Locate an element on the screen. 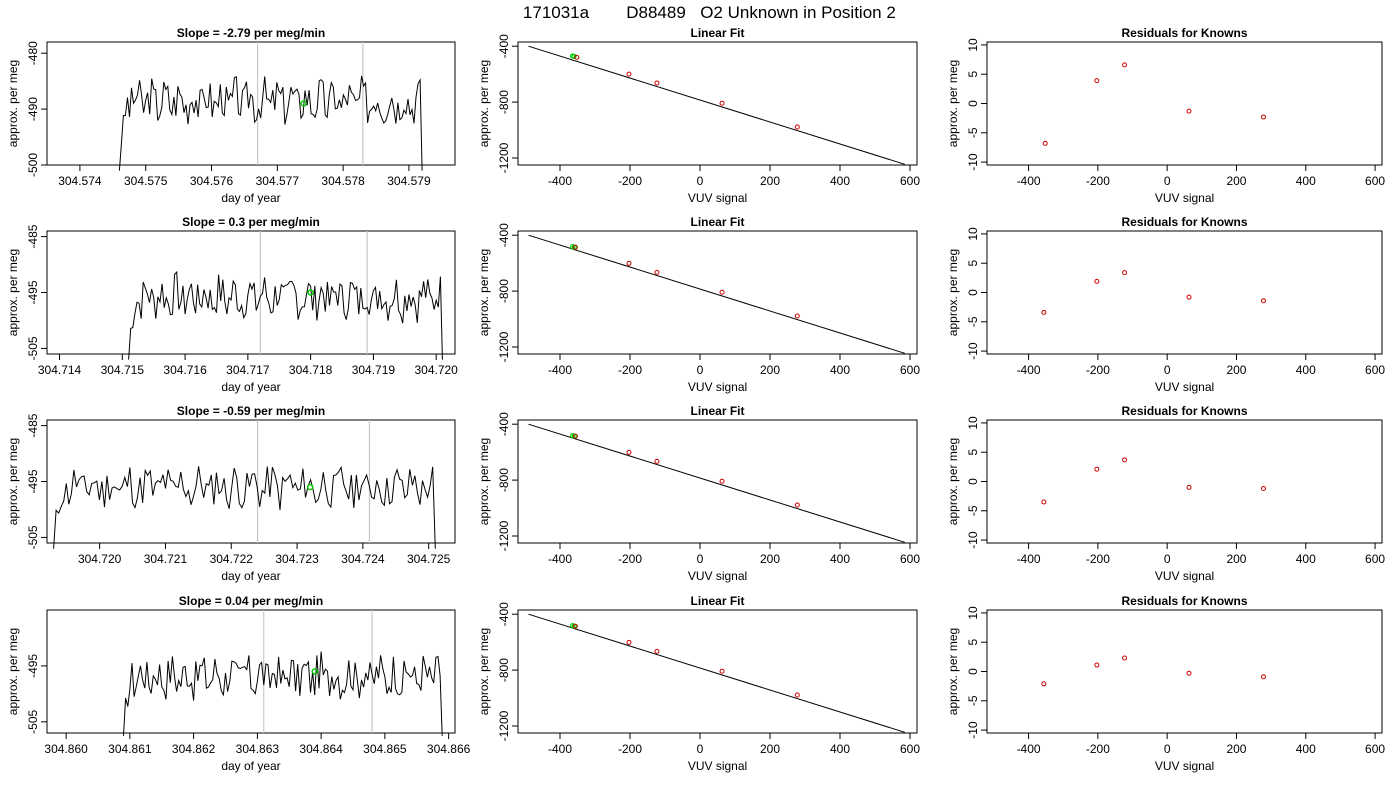 The image size is (1400, 805). y-tick-label: -485 is located at coordinates (33, 236).